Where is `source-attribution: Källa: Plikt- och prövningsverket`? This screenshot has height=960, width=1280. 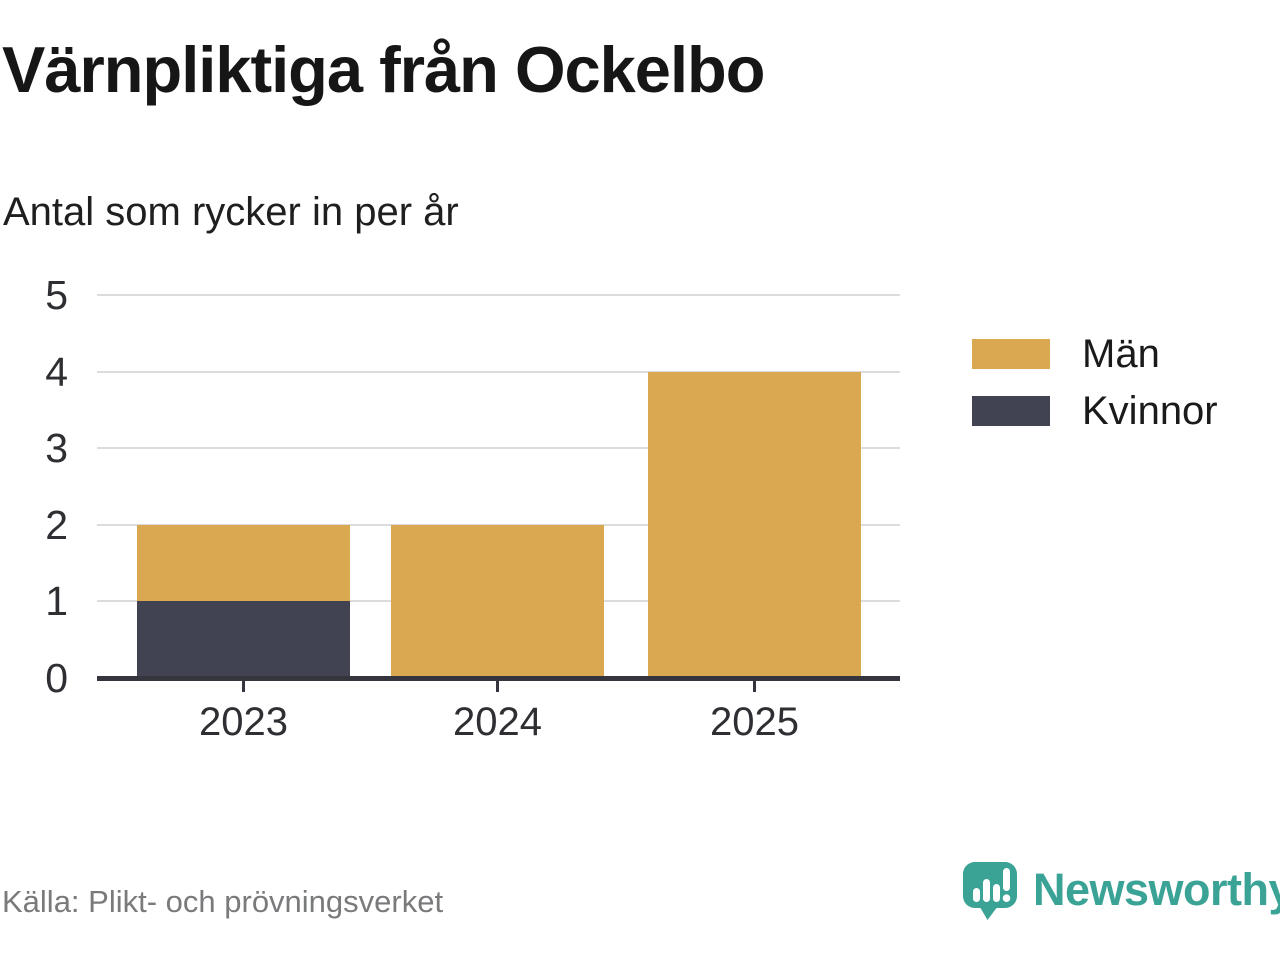
source-attribution: Källa: Plikt- och prövningsverket is located at coordinates (223, 901).